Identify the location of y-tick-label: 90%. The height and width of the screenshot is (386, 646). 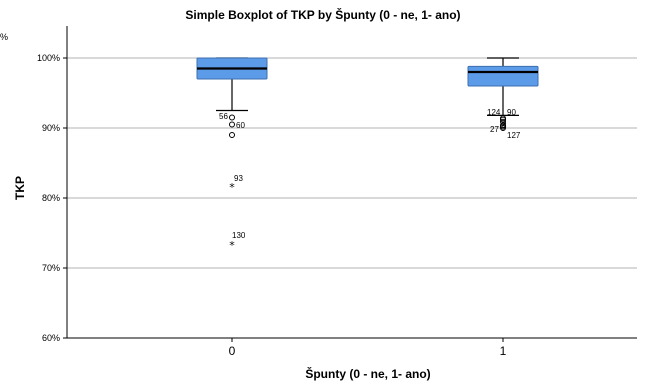
(51, 128).